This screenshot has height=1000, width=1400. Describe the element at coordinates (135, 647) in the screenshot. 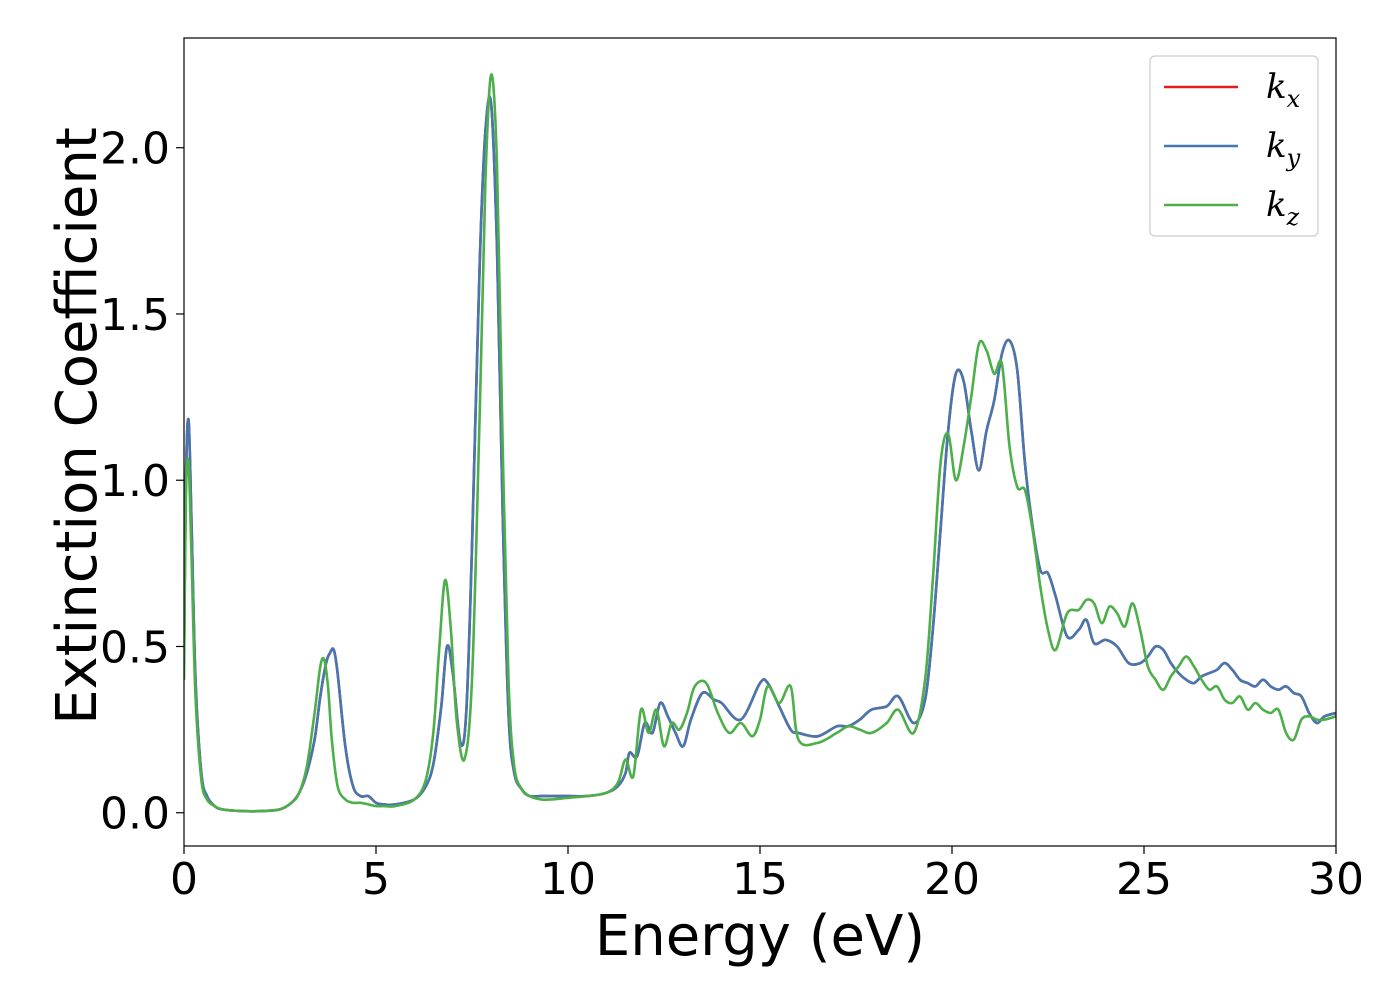

I see `y-tick-label: 0.5` at that location.